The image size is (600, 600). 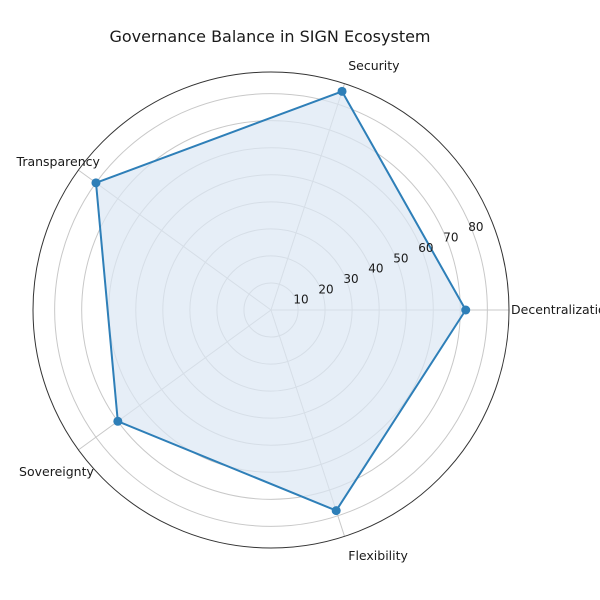 I want to click on r-tick-label: 60, so click(x=425, y=248).